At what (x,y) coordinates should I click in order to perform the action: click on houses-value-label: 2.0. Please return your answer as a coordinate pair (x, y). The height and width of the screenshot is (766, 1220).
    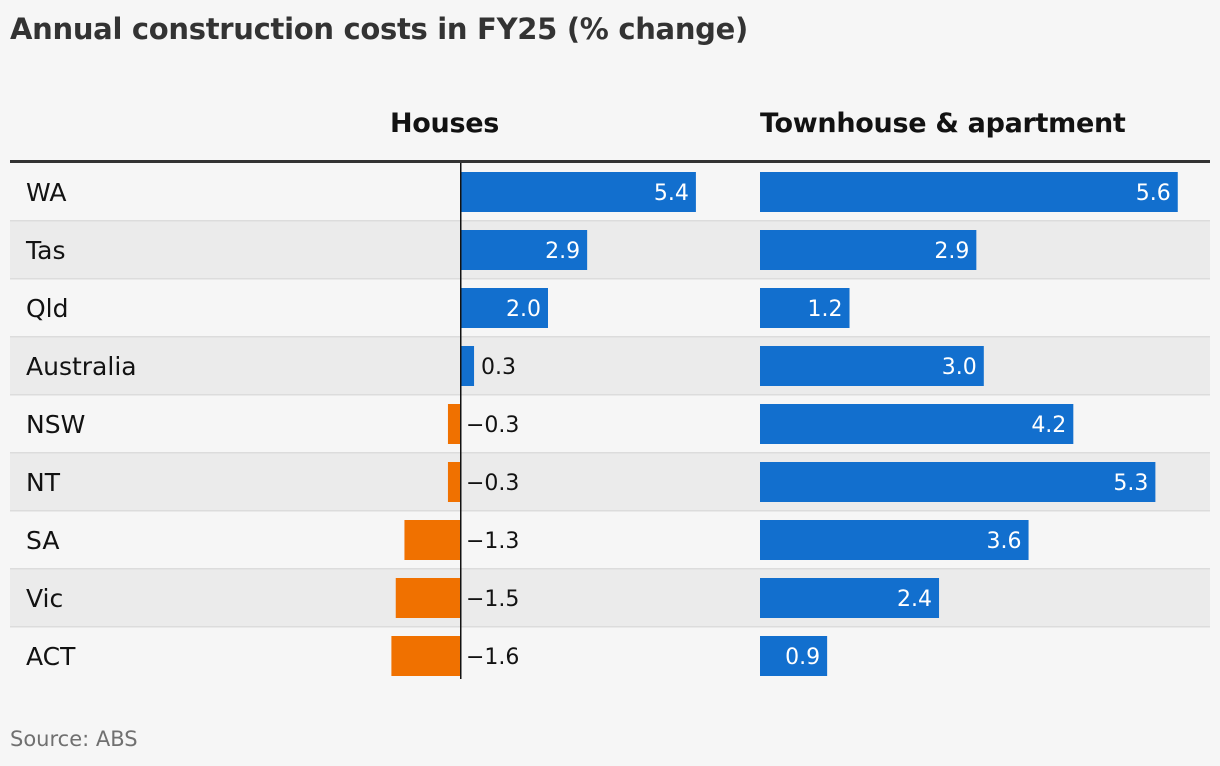
    Looking at the image, I should click on (523, 309).